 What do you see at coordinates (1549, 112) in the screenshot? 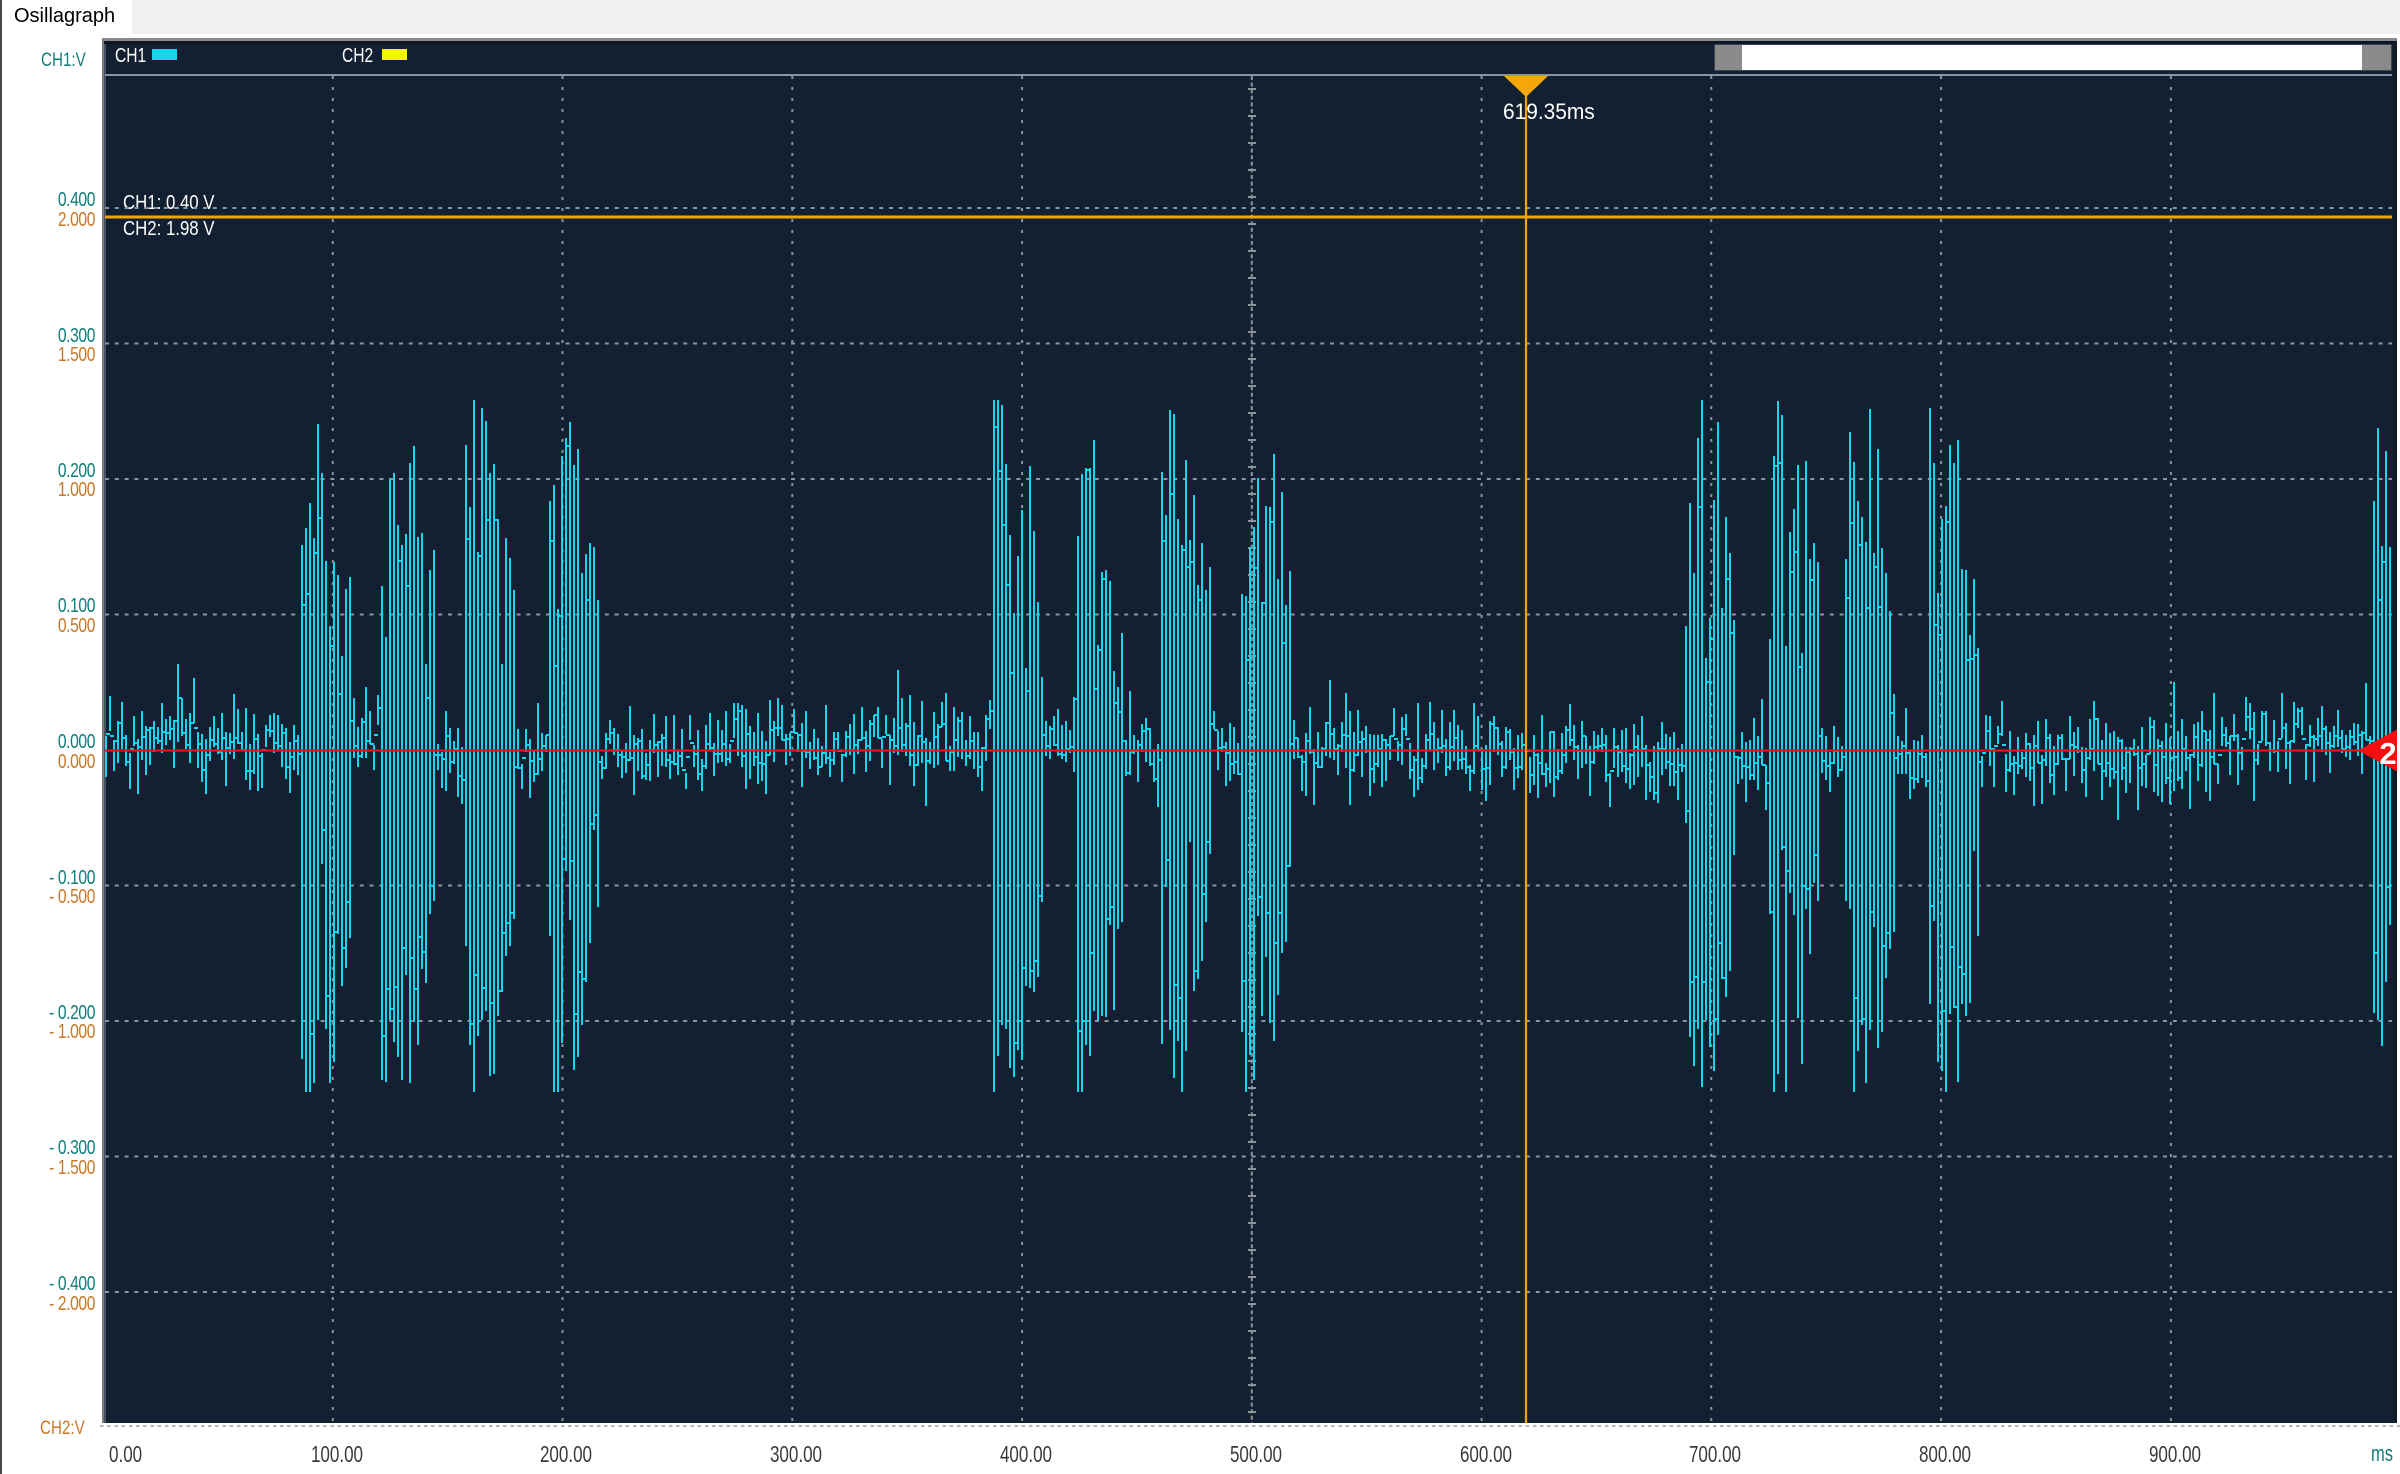
I see `svg-text: 619.35ms` at bounding box center [1549, 112].